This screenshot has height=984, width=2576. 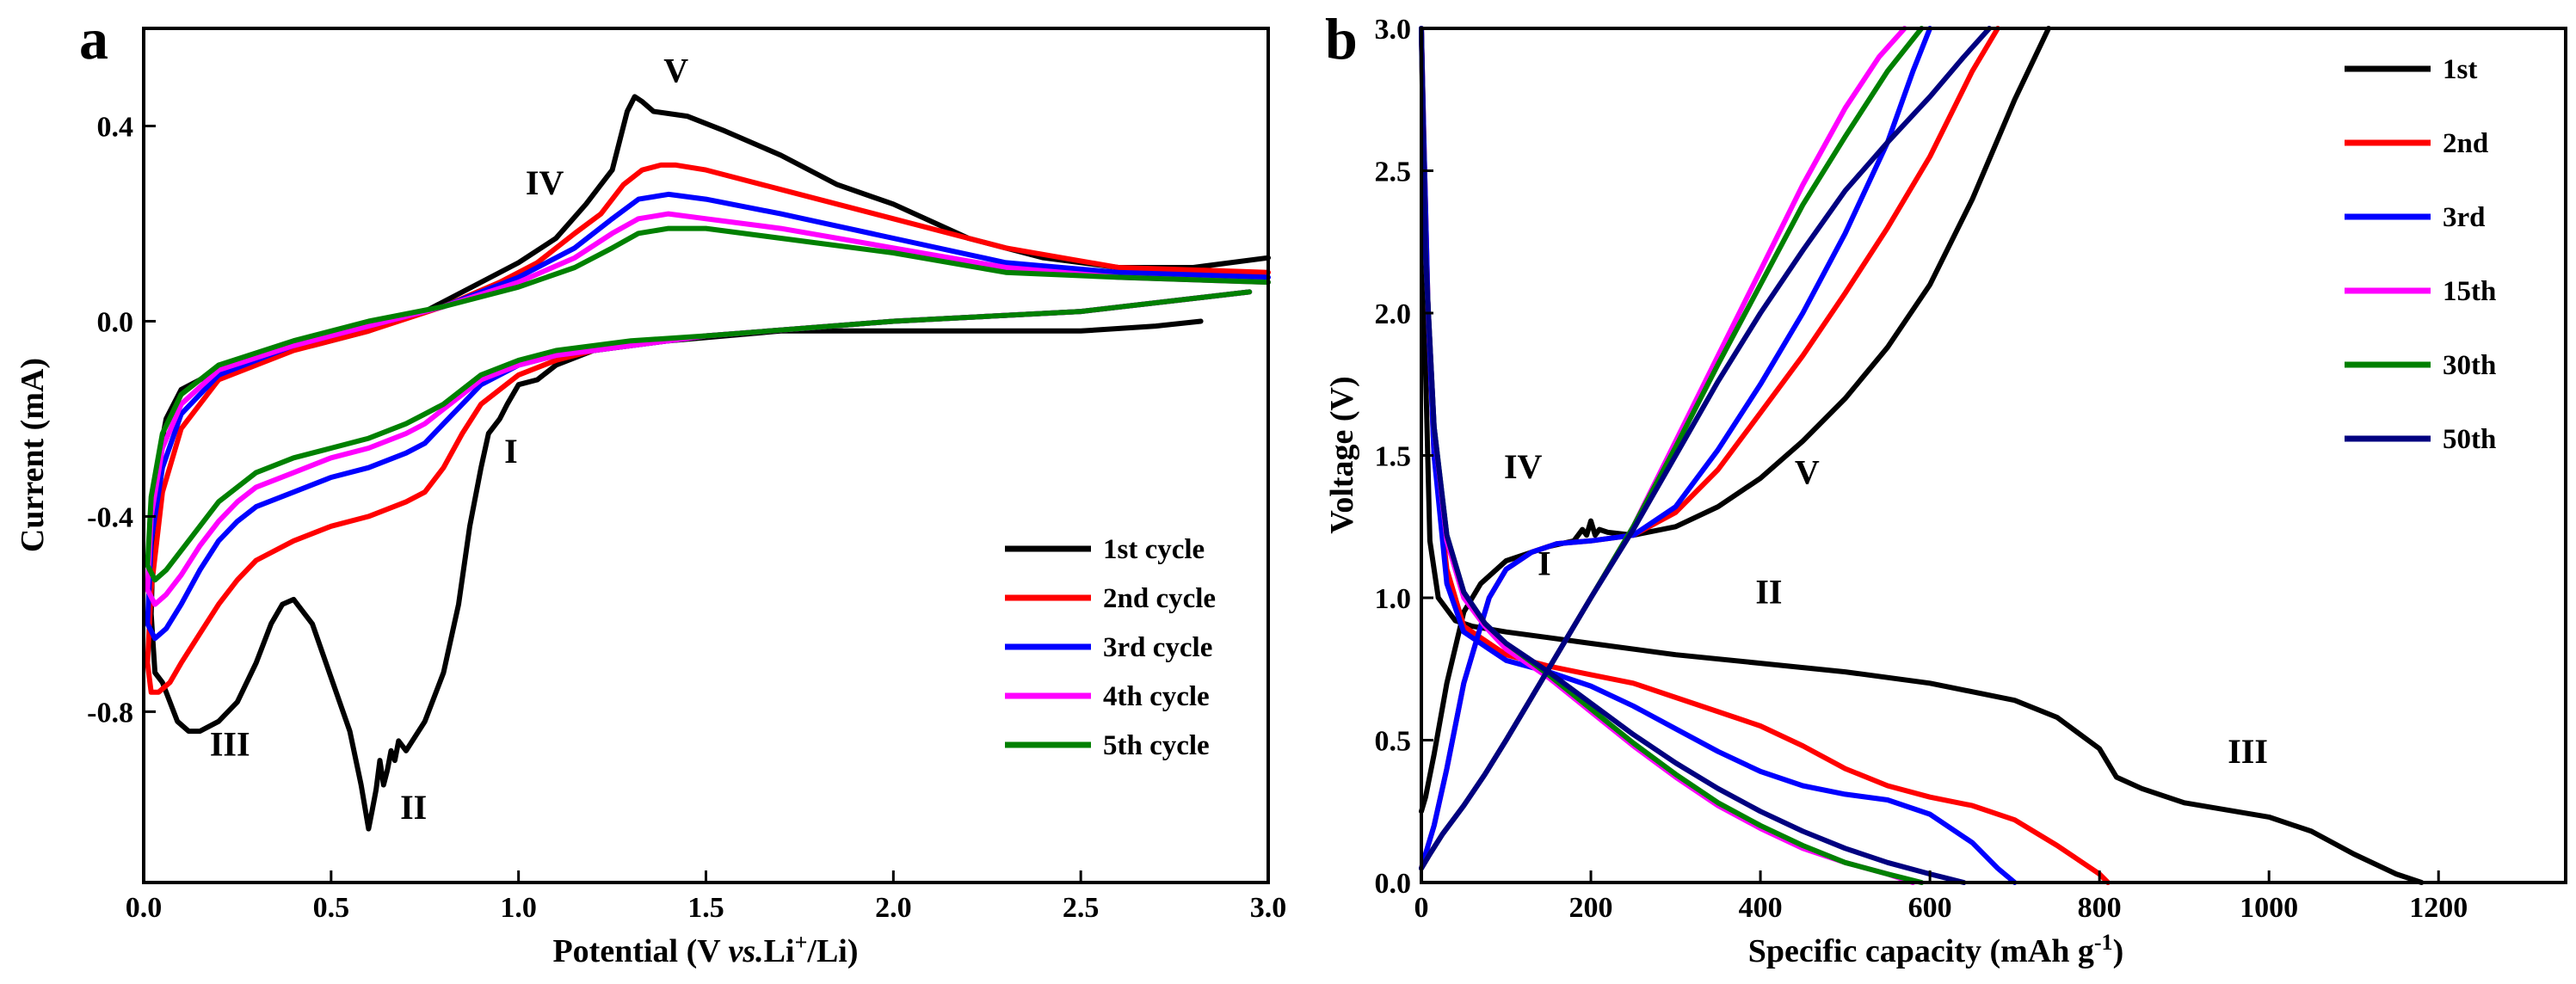 I want to click on panel-b-annotation-2: II, so click(x=1768, y=592).